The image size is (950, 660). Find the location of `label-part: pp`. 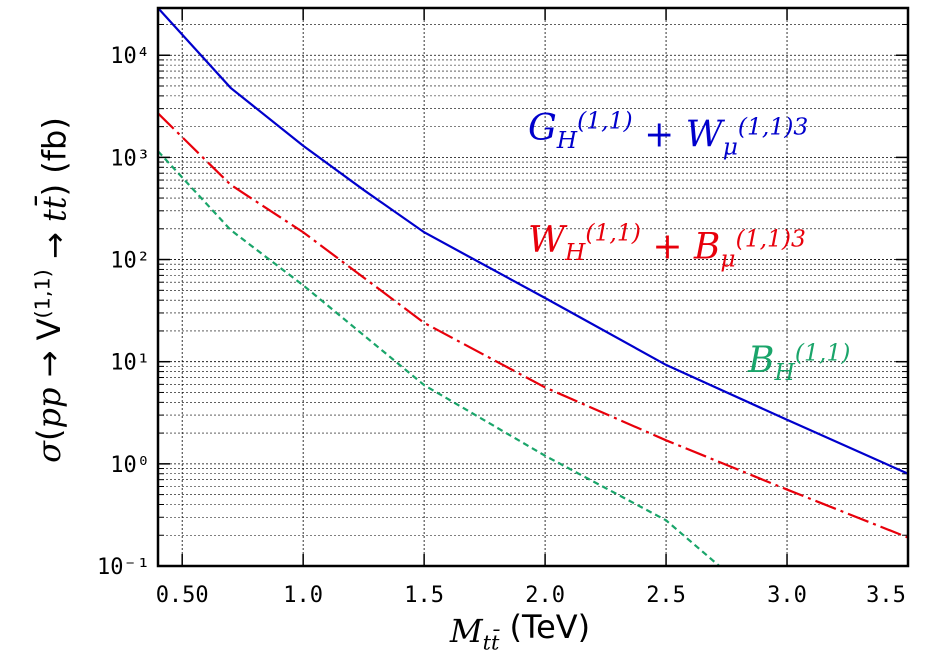

label-part: pp is located at coordinates (49, 408).